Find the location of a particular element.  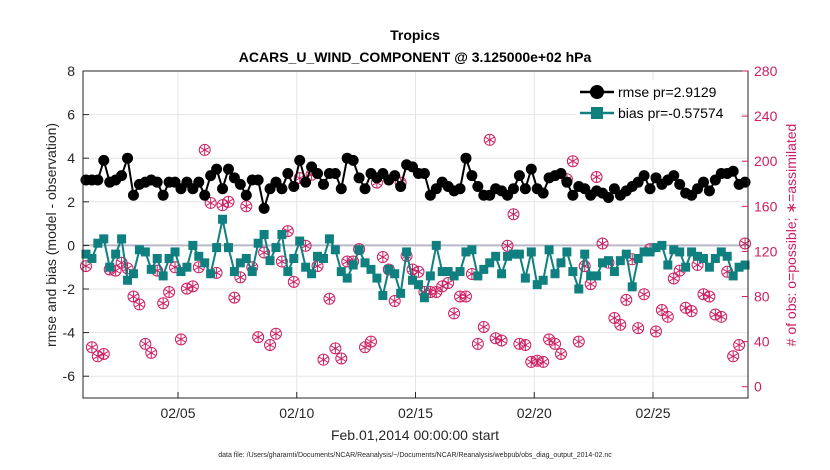

right-tick-label: 240 is located at coordinates (766, 116).